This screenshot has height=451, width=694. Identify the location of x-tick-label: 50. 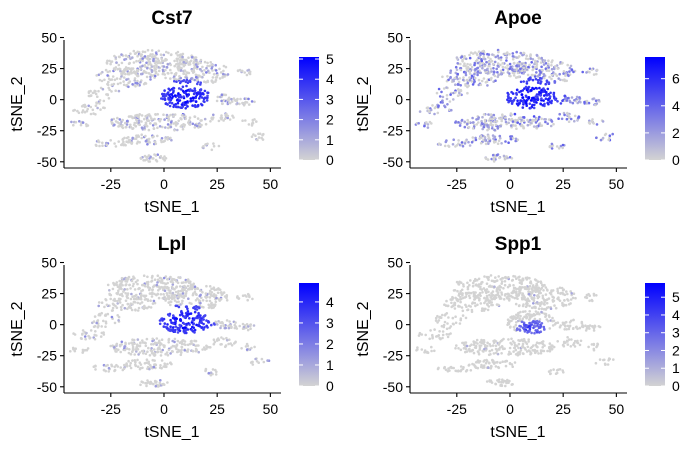
(617, 409).